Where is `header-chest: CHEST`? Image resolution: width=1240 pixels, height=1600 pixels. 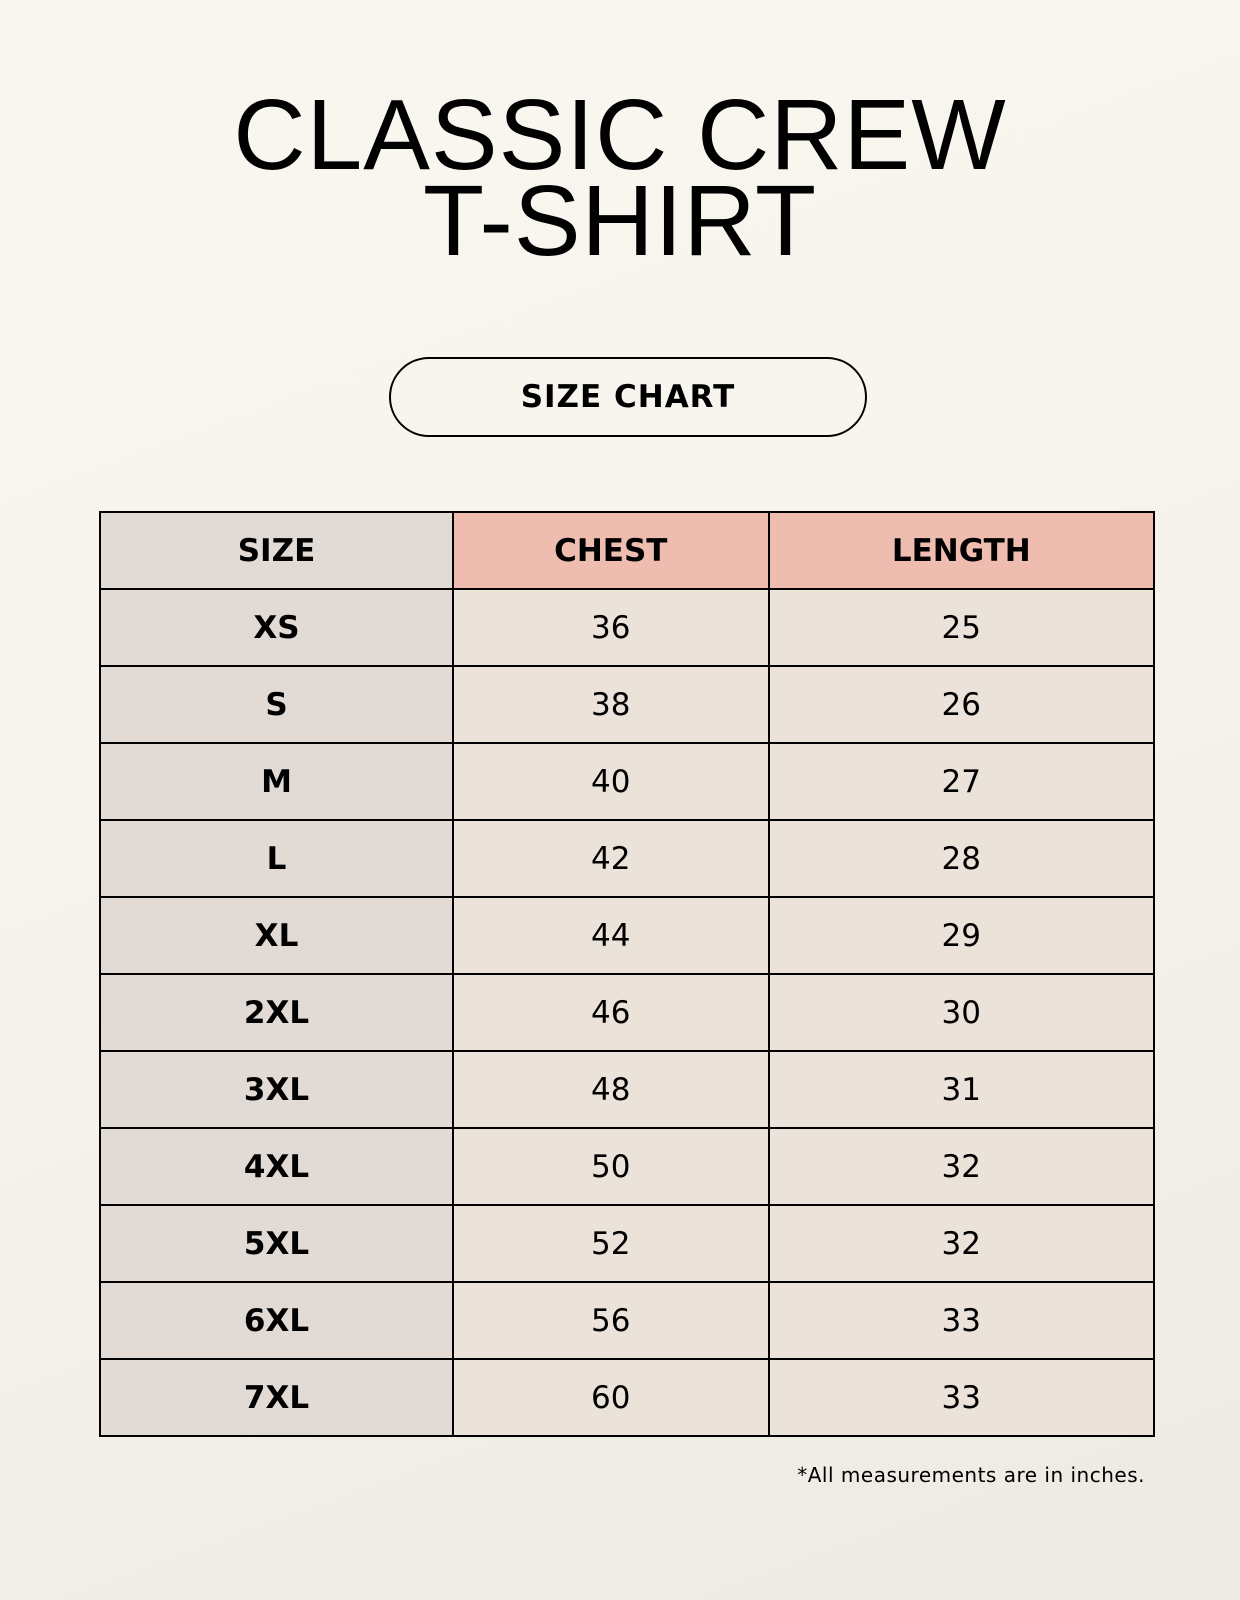
header-chest: CHEST is located at coordinates (611, 550).